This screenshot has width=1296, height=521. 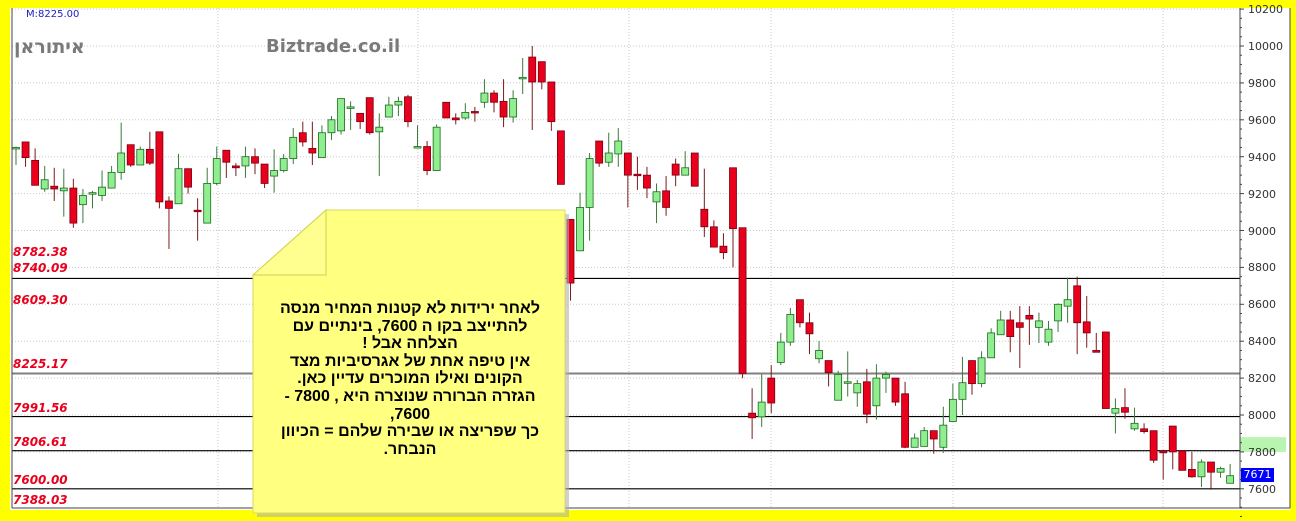 What do you see at coordinates (1262, 452) in the screenshot?
I see `y-tick-label: 7800` at bounding box center [1262, 452].